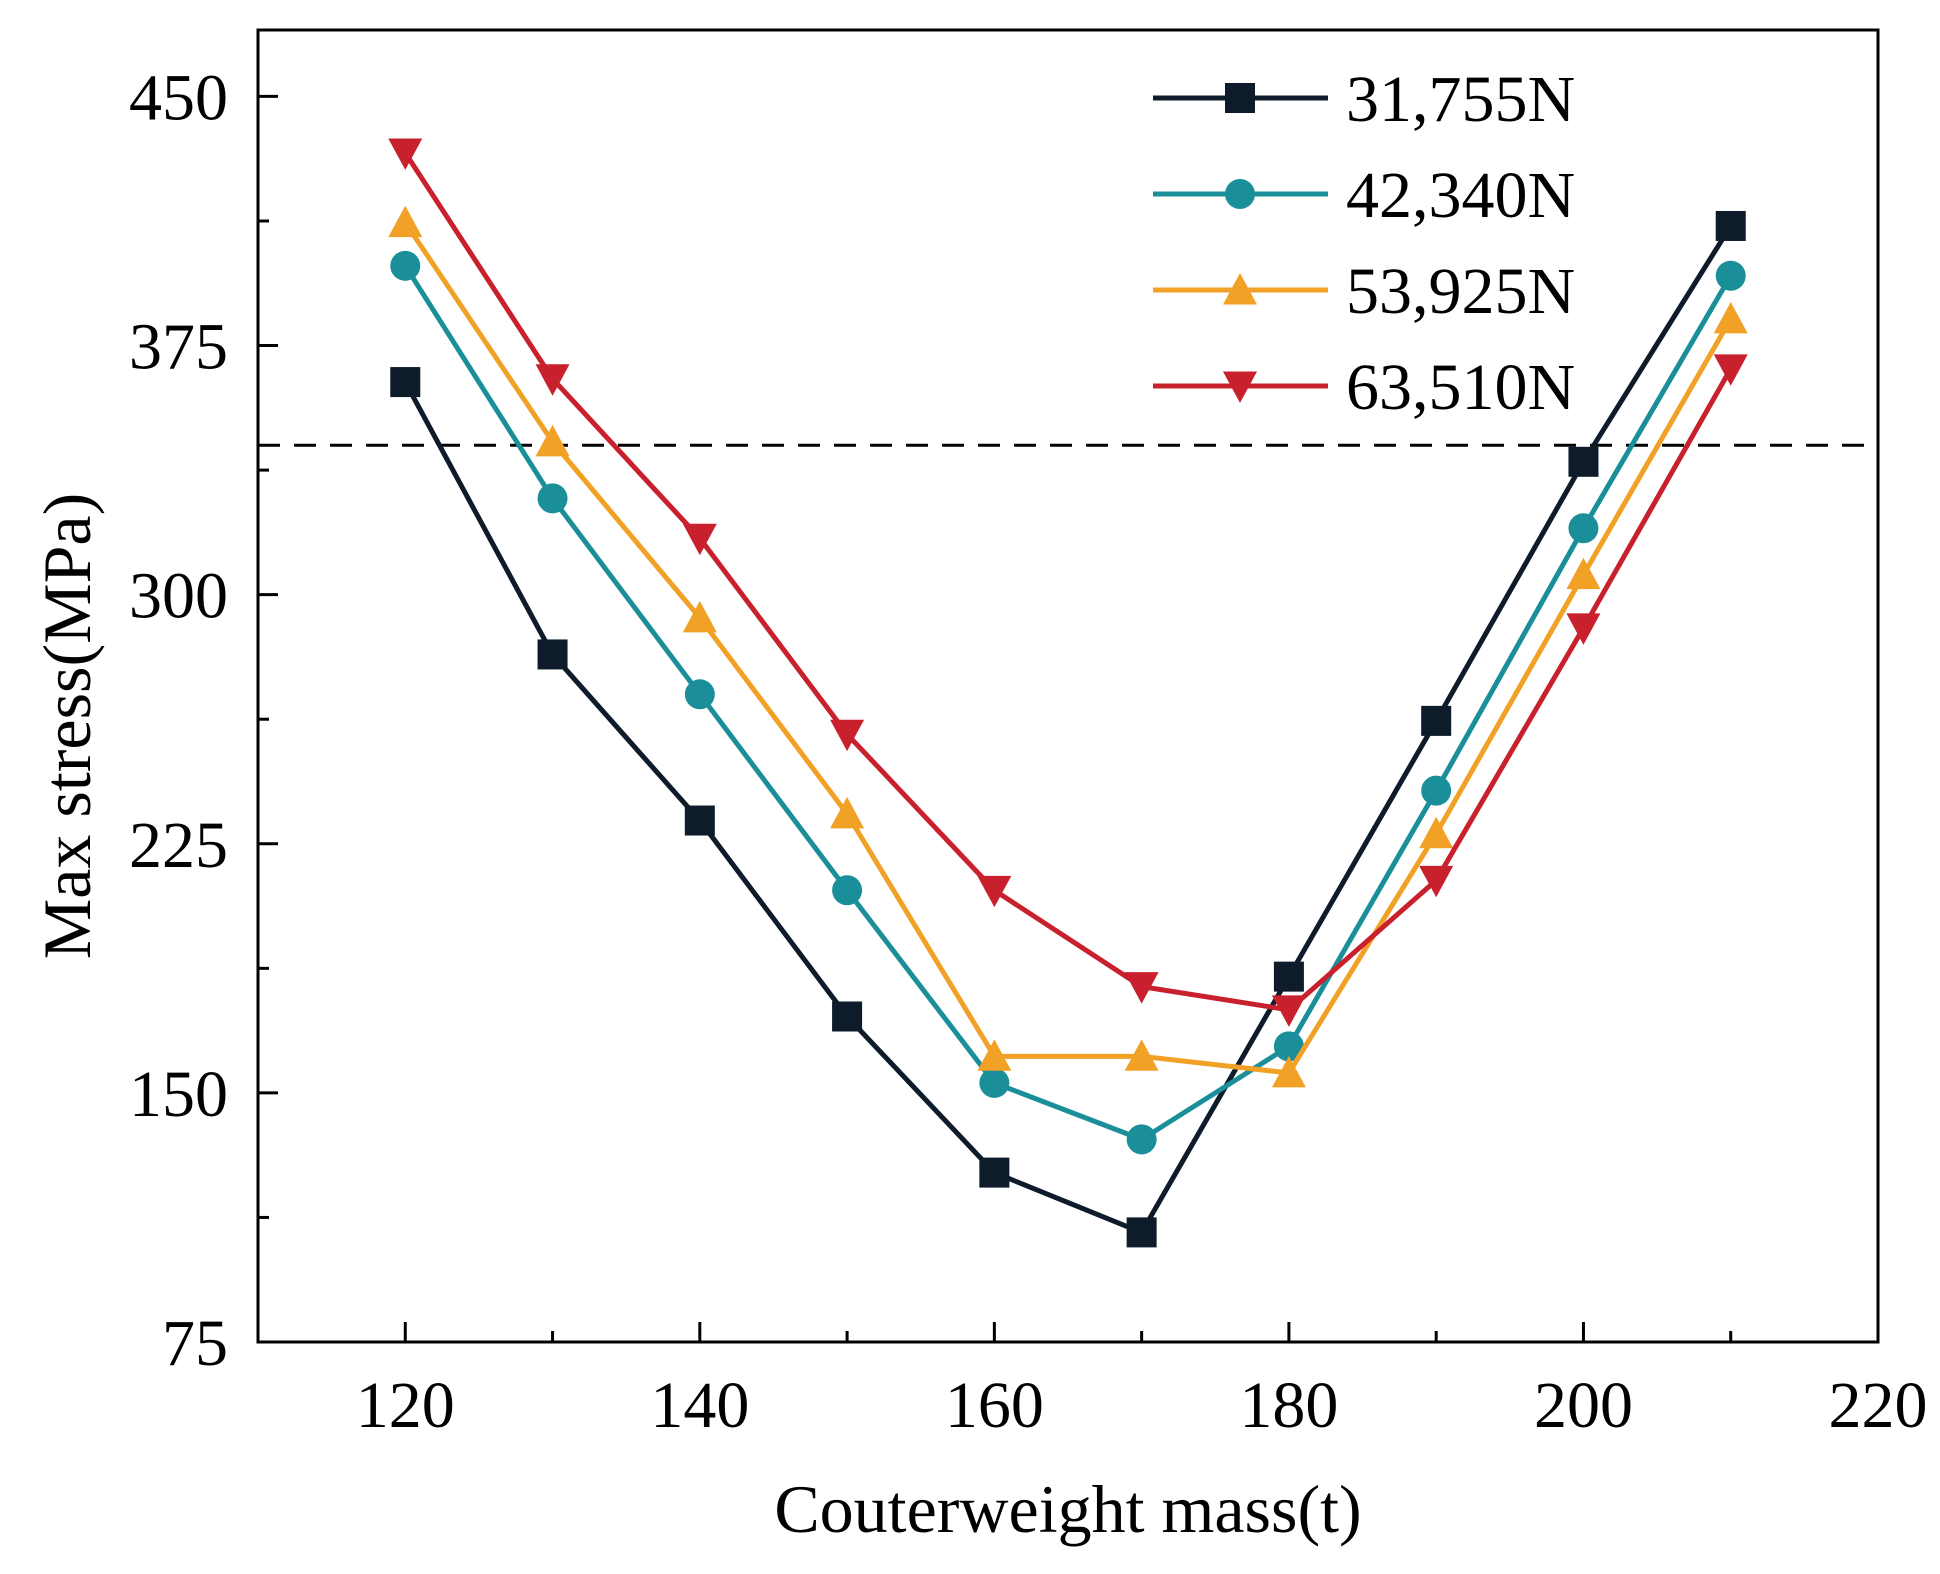 This screenshot has width=1940, height=1574. Describe the element at coordinates (1067, 1509) in the screenshot. I see `x-axis-title: Couterweight mass(t)` at that location.